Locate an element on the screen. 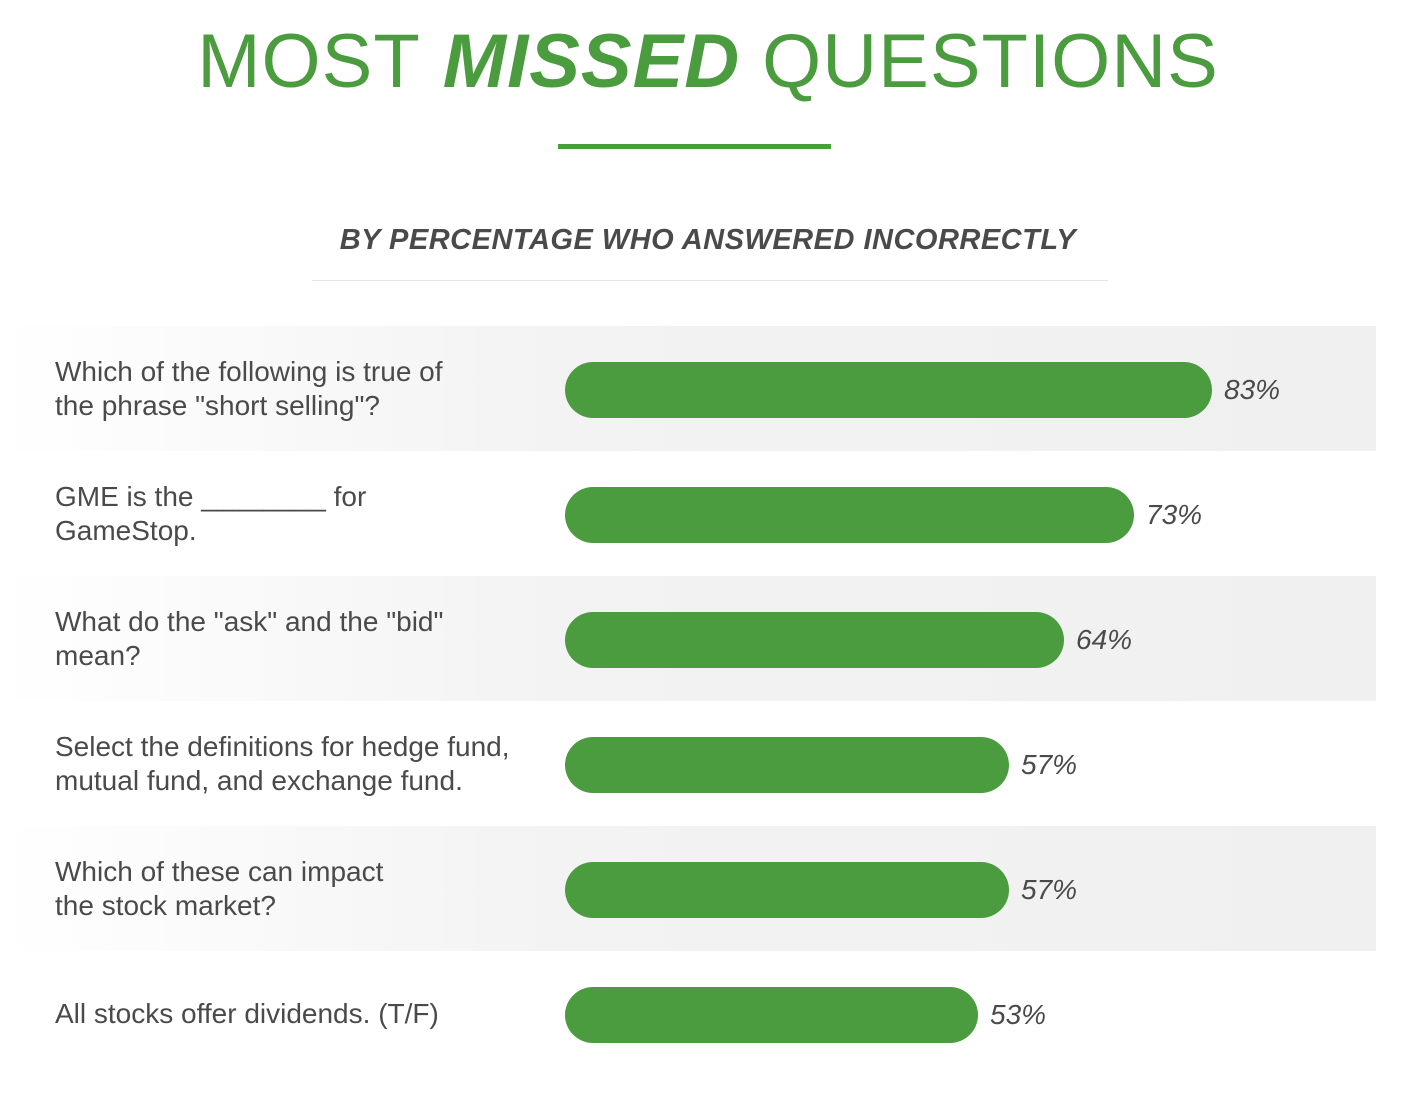 The image size is (1416, 1112). question-label: All stocks offer dividends. (T/F) is located at coordinates (247, 1013).